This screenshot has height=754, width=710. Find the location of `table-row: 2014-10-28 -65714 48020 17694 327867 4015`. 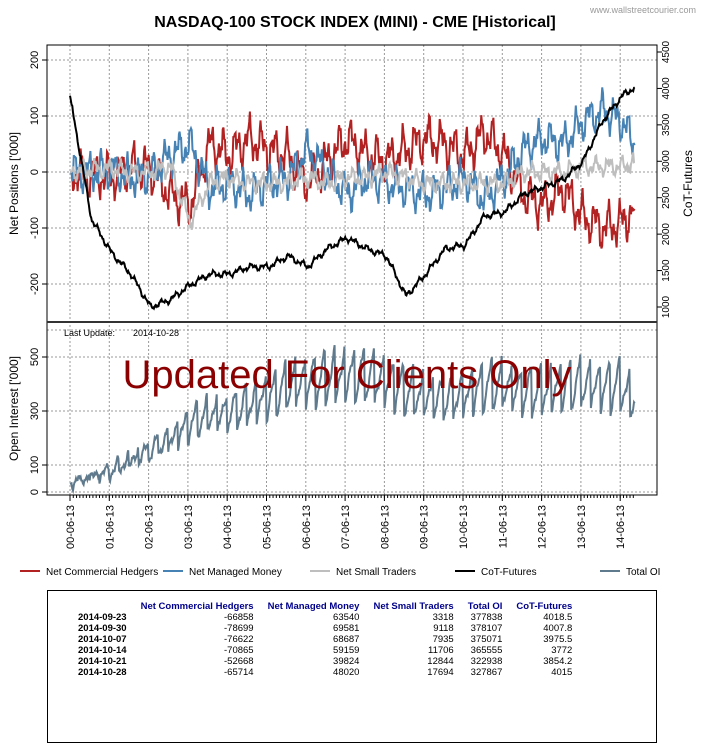

table-row: 2014-10-28 -65714 48020 17694 327867 4015 is located at coordinates (325, 672).